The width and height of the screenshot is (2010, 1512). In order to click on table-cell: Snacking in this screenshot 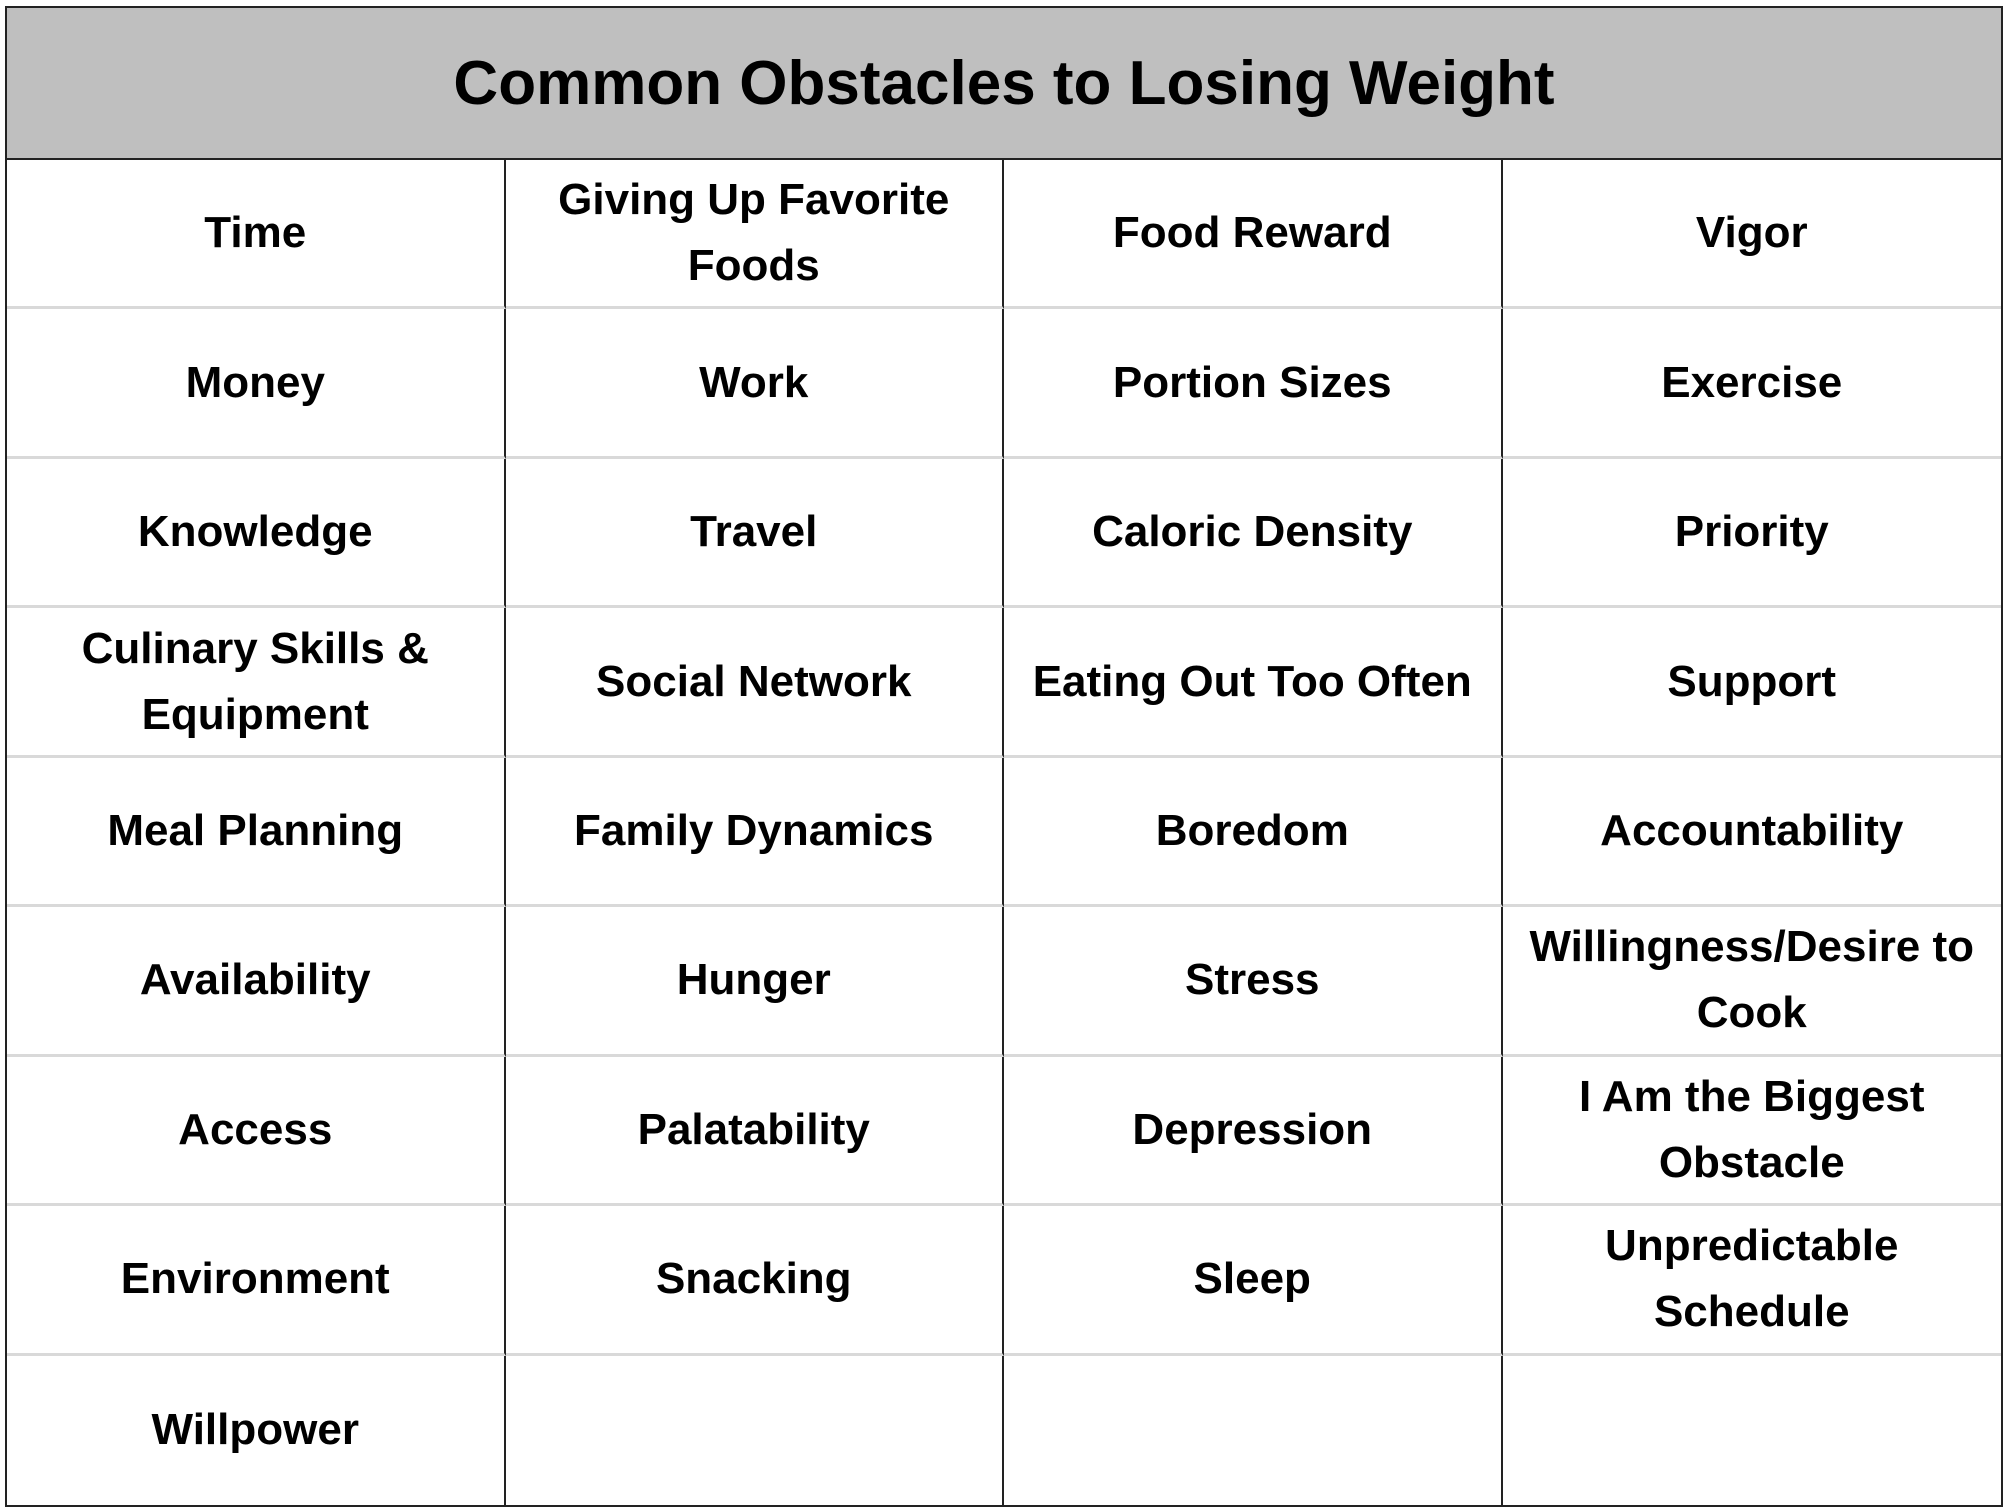, I will do `click(754, 1281)`.